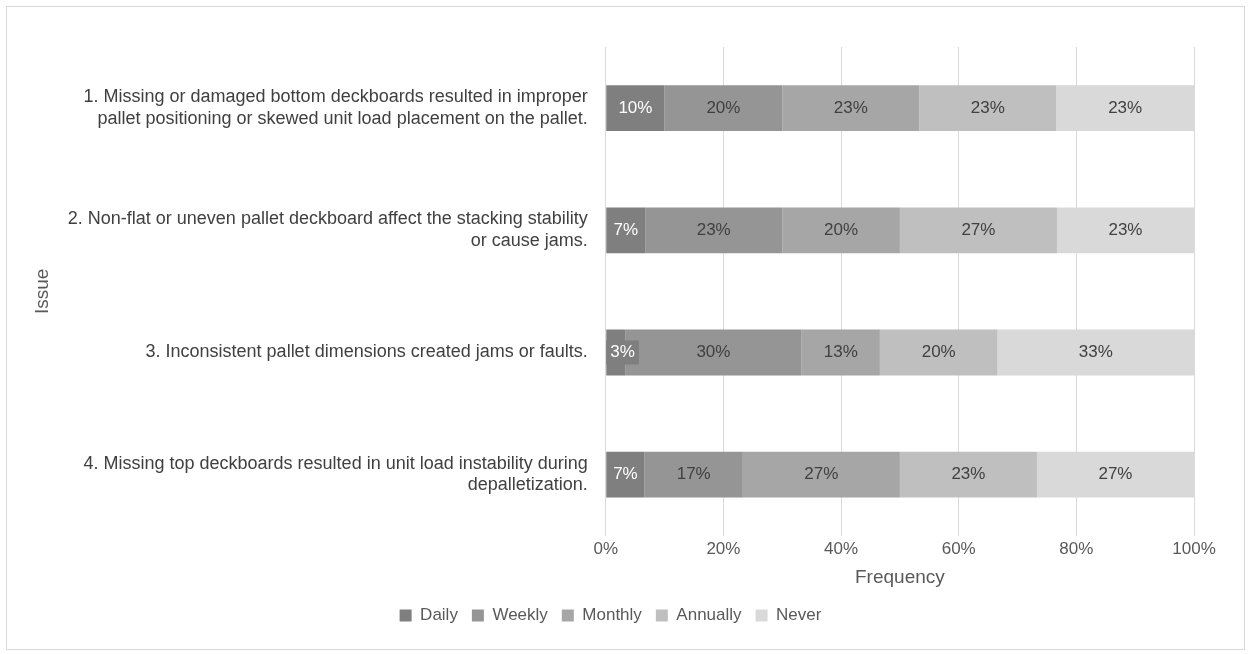 The image size is (1249, 654). Describe the element at coordinates (1076, 548) in the screenshot. I see `x-tick-label: 80%` at that location.